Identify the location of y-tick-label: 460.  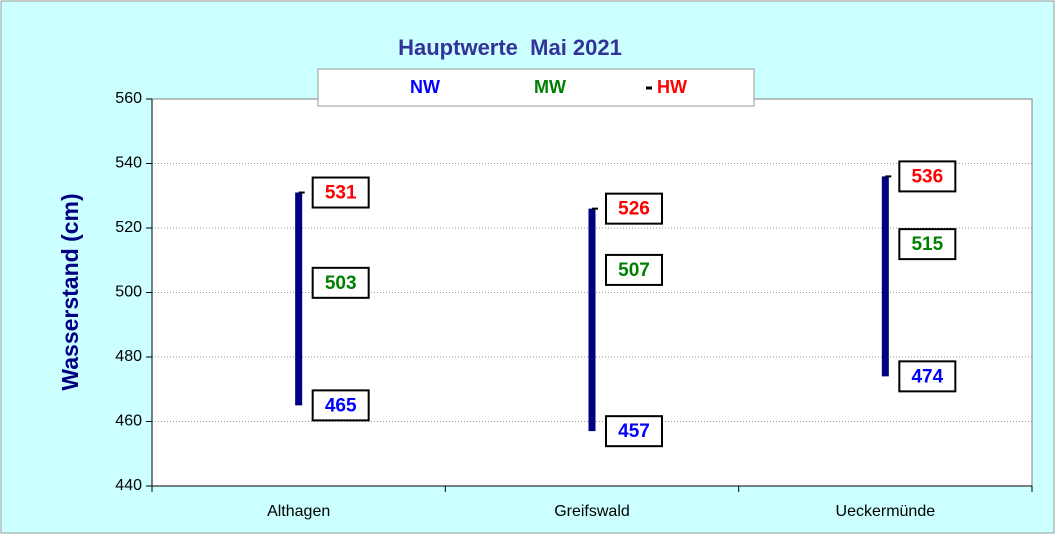
(128, 421).